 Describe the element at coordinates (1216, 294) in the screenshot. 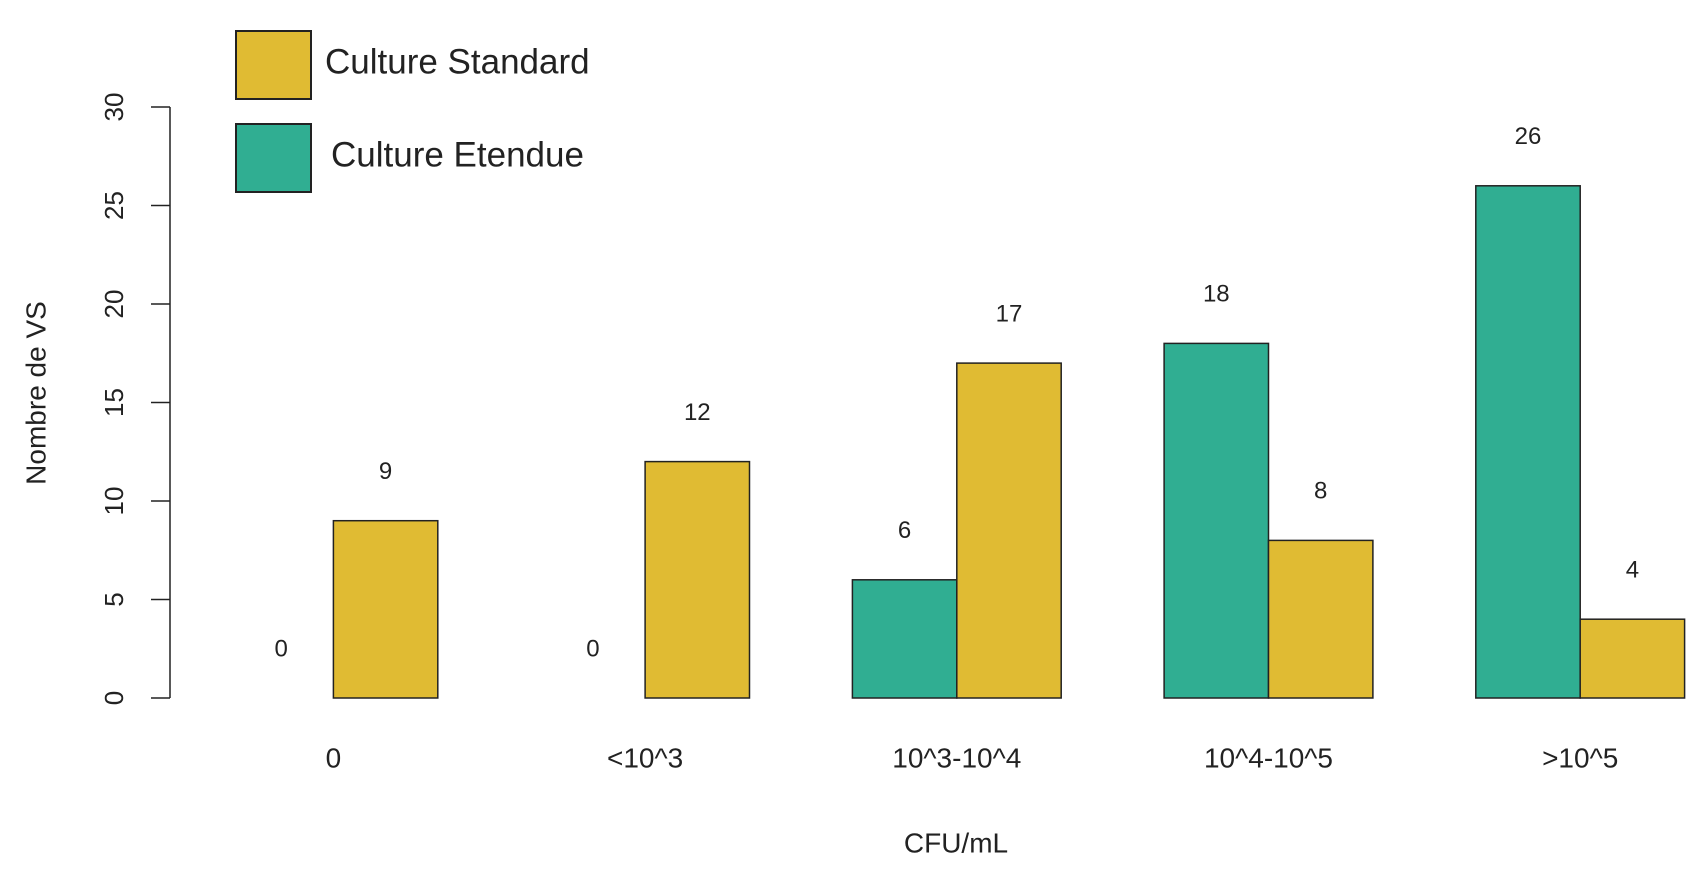

I see `value-label: 18` at that location.